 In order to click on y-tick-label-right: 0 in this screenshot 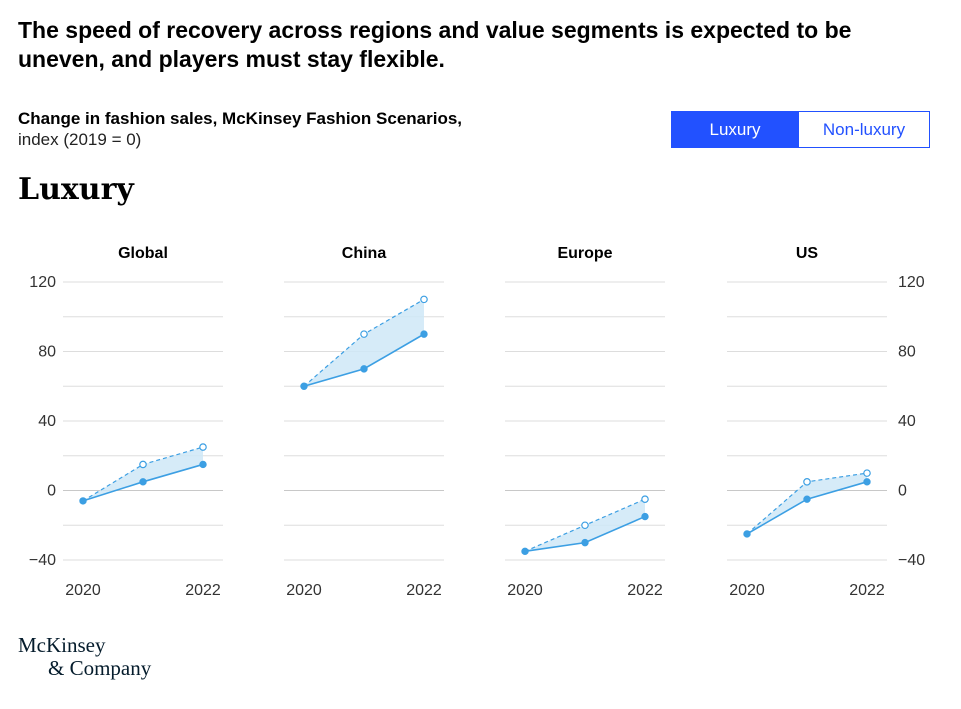, I will do `click(902, 491)`.